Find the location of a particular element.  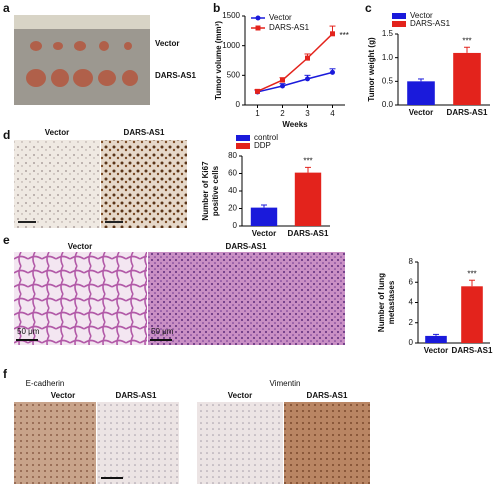

panel-letter: f is located at coordinates (5, 374).